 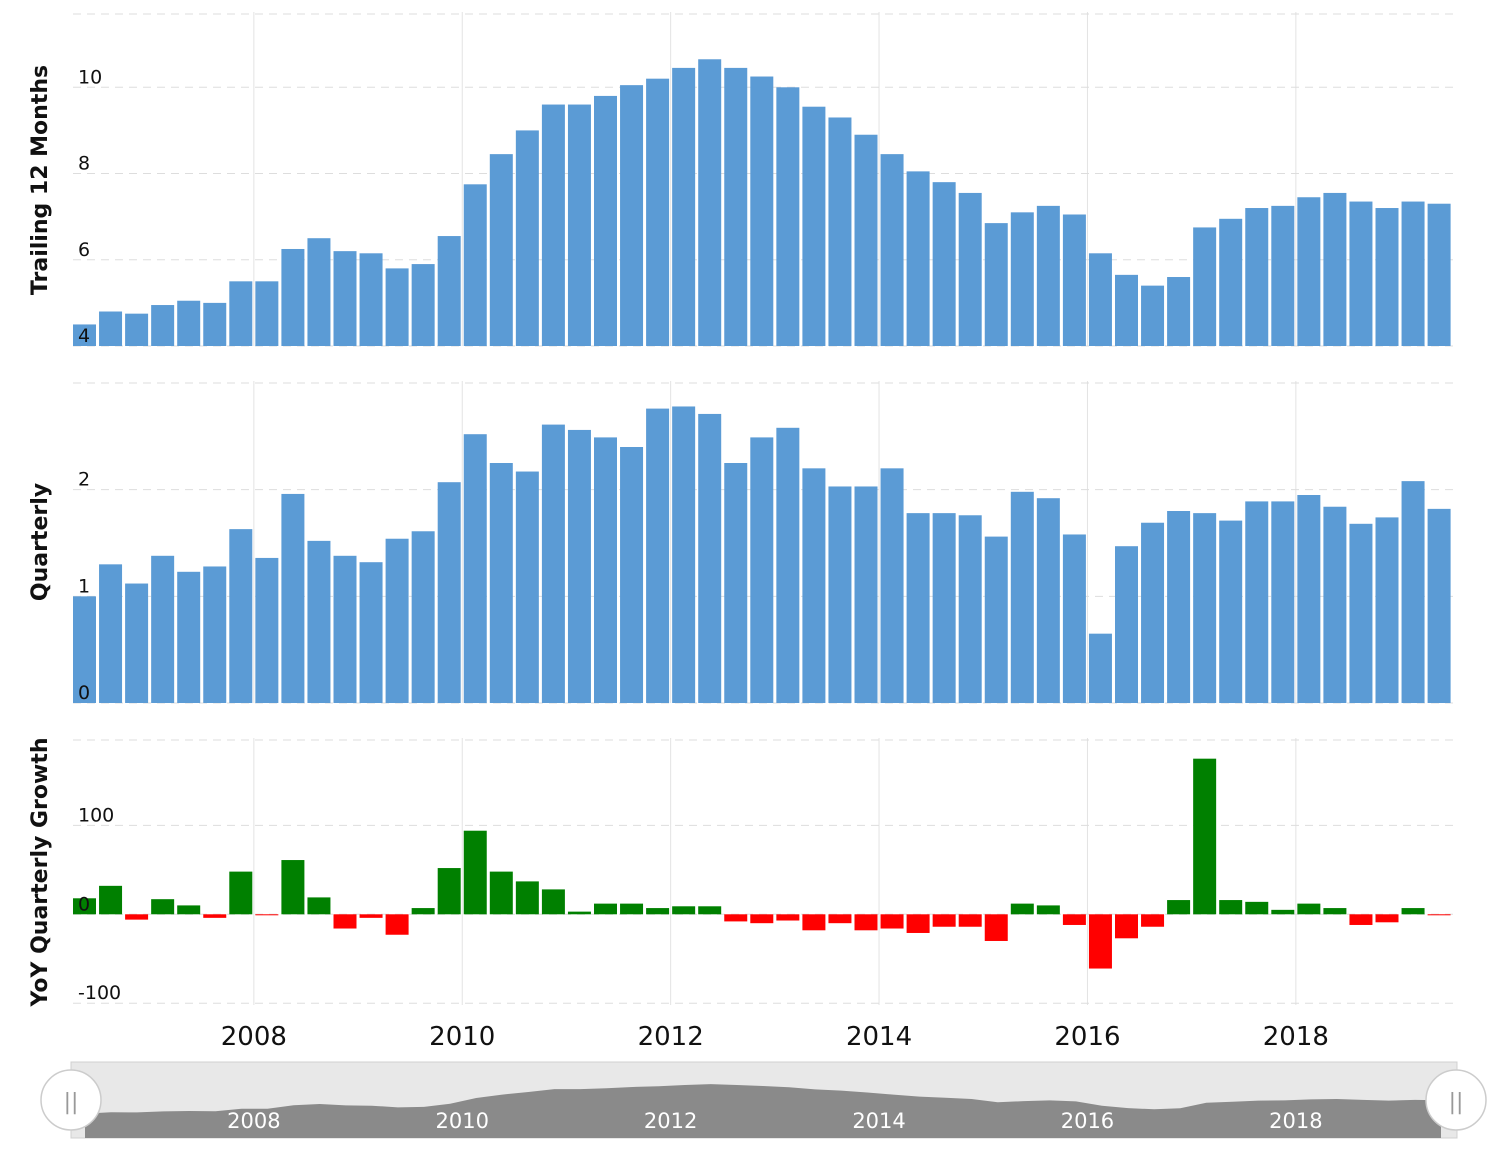 I want to click on navigator-right-handle: ||, so click(x=1456, y=1100).